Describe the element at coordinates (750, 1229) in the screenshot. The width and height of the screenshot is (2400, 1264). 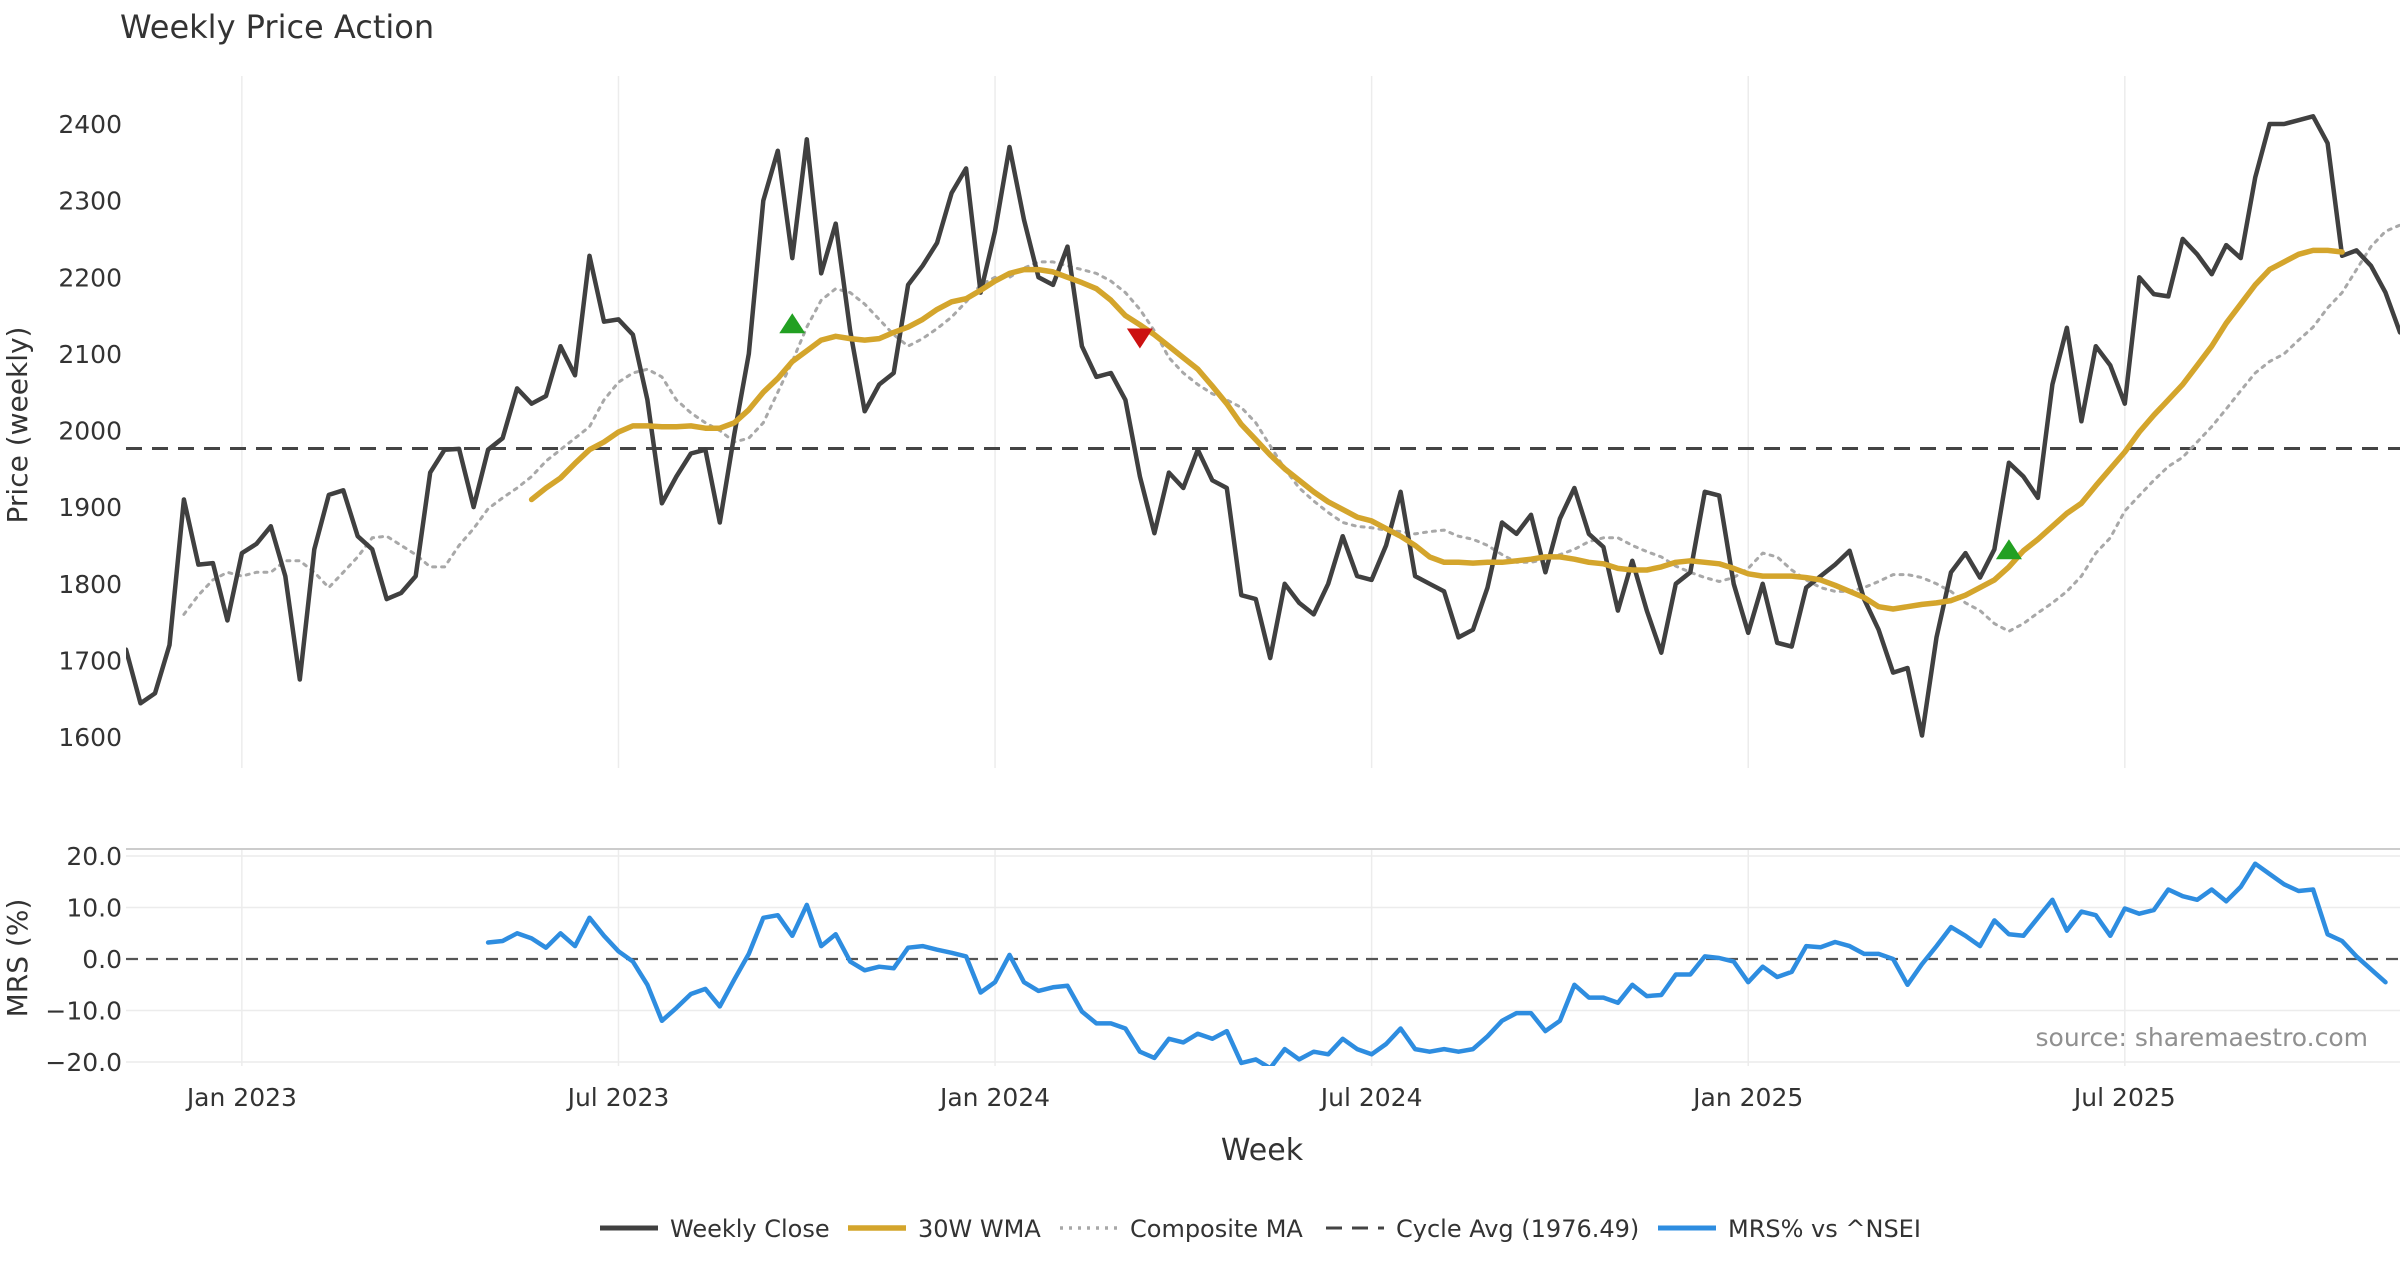
I see `legend-label: Weekly Close` at that location.